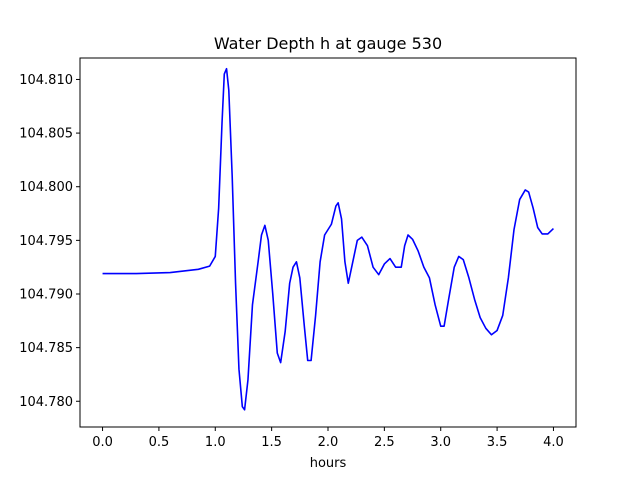 This screenshot has width=640, height=480. I want to click on x-tick-label: 0.5, so click(159, 442).